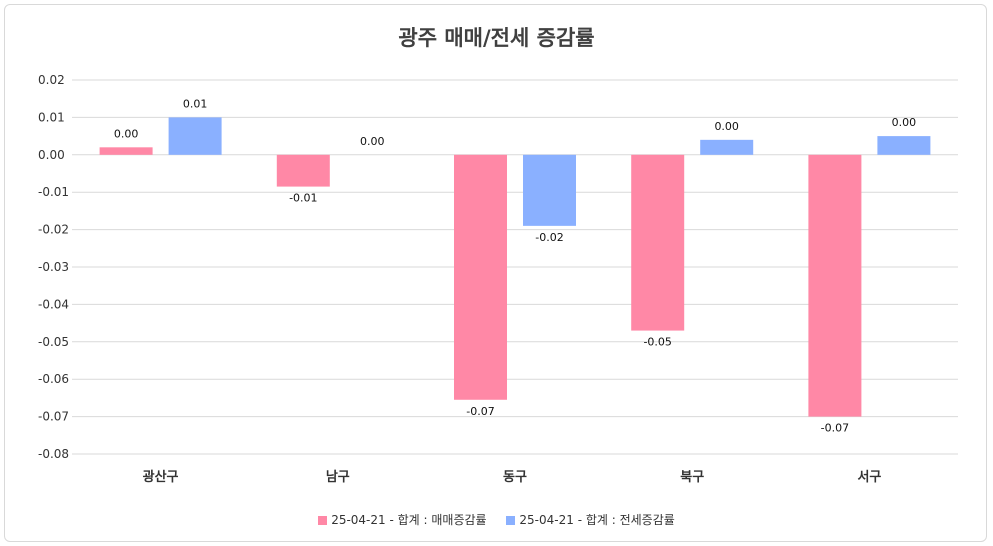 The height and width of the screenshot is (546, 993). Describe the element at coordinates (51, 80) in the screenshot. I see `y-tick-label: 0.02` at that location.